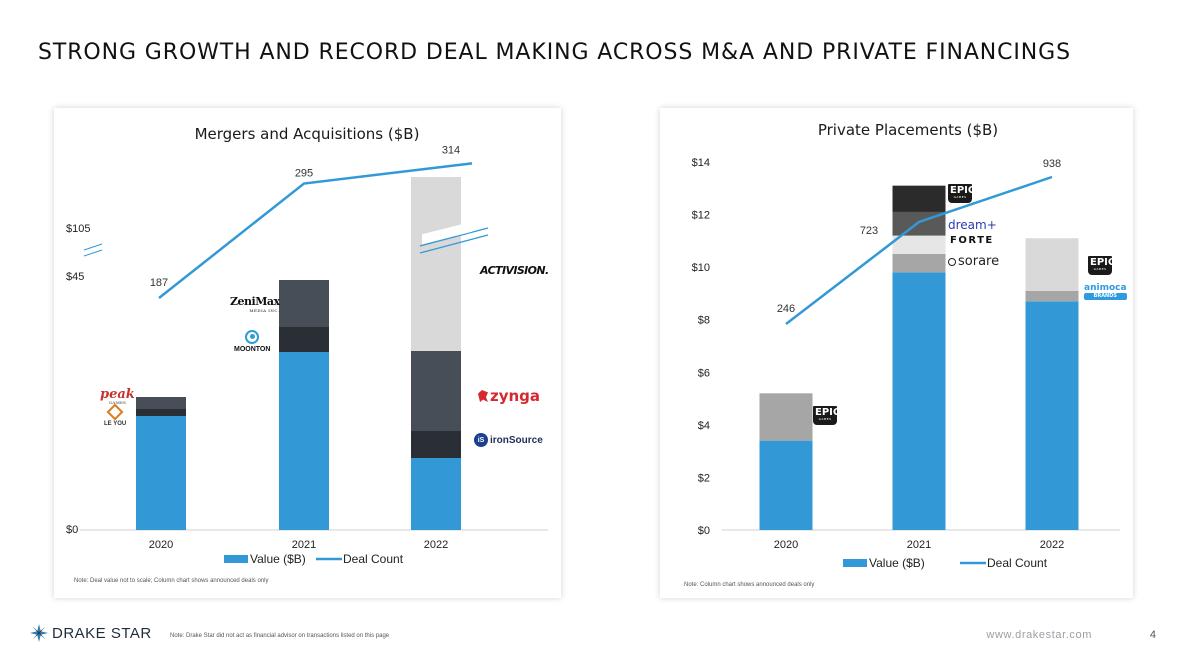 This screenshot has height=669, width=1190. I want to click on zenimax-logo-sub: MEDIA INC., so click(264, 310).